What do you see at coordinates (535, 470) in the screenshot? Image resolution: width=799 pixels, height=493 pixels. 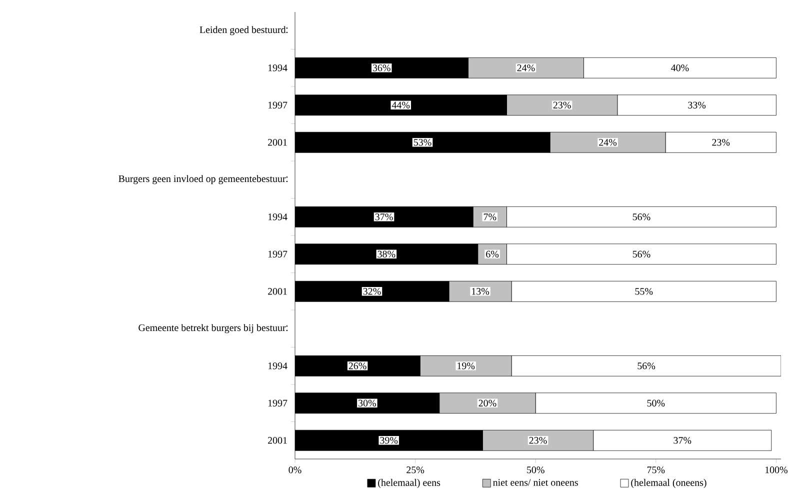 I see `x-tick-label: 50%` at bounding box center [535, 470].